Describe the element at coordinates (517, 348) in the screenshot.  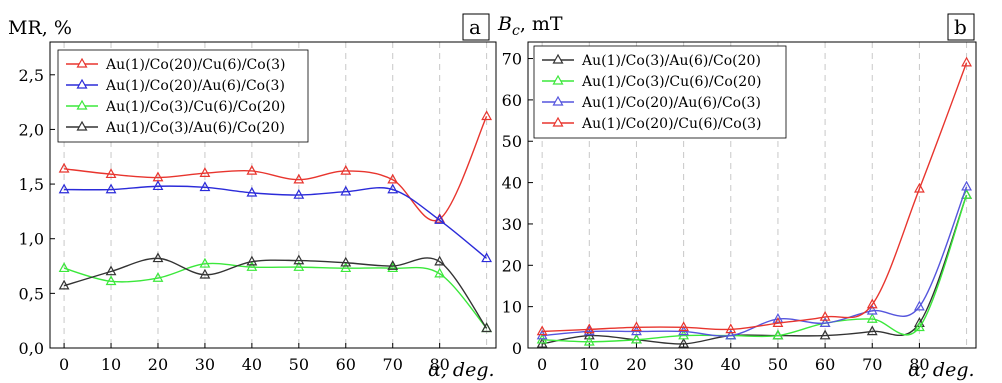
I see `y-tick-label: 0` at that location.